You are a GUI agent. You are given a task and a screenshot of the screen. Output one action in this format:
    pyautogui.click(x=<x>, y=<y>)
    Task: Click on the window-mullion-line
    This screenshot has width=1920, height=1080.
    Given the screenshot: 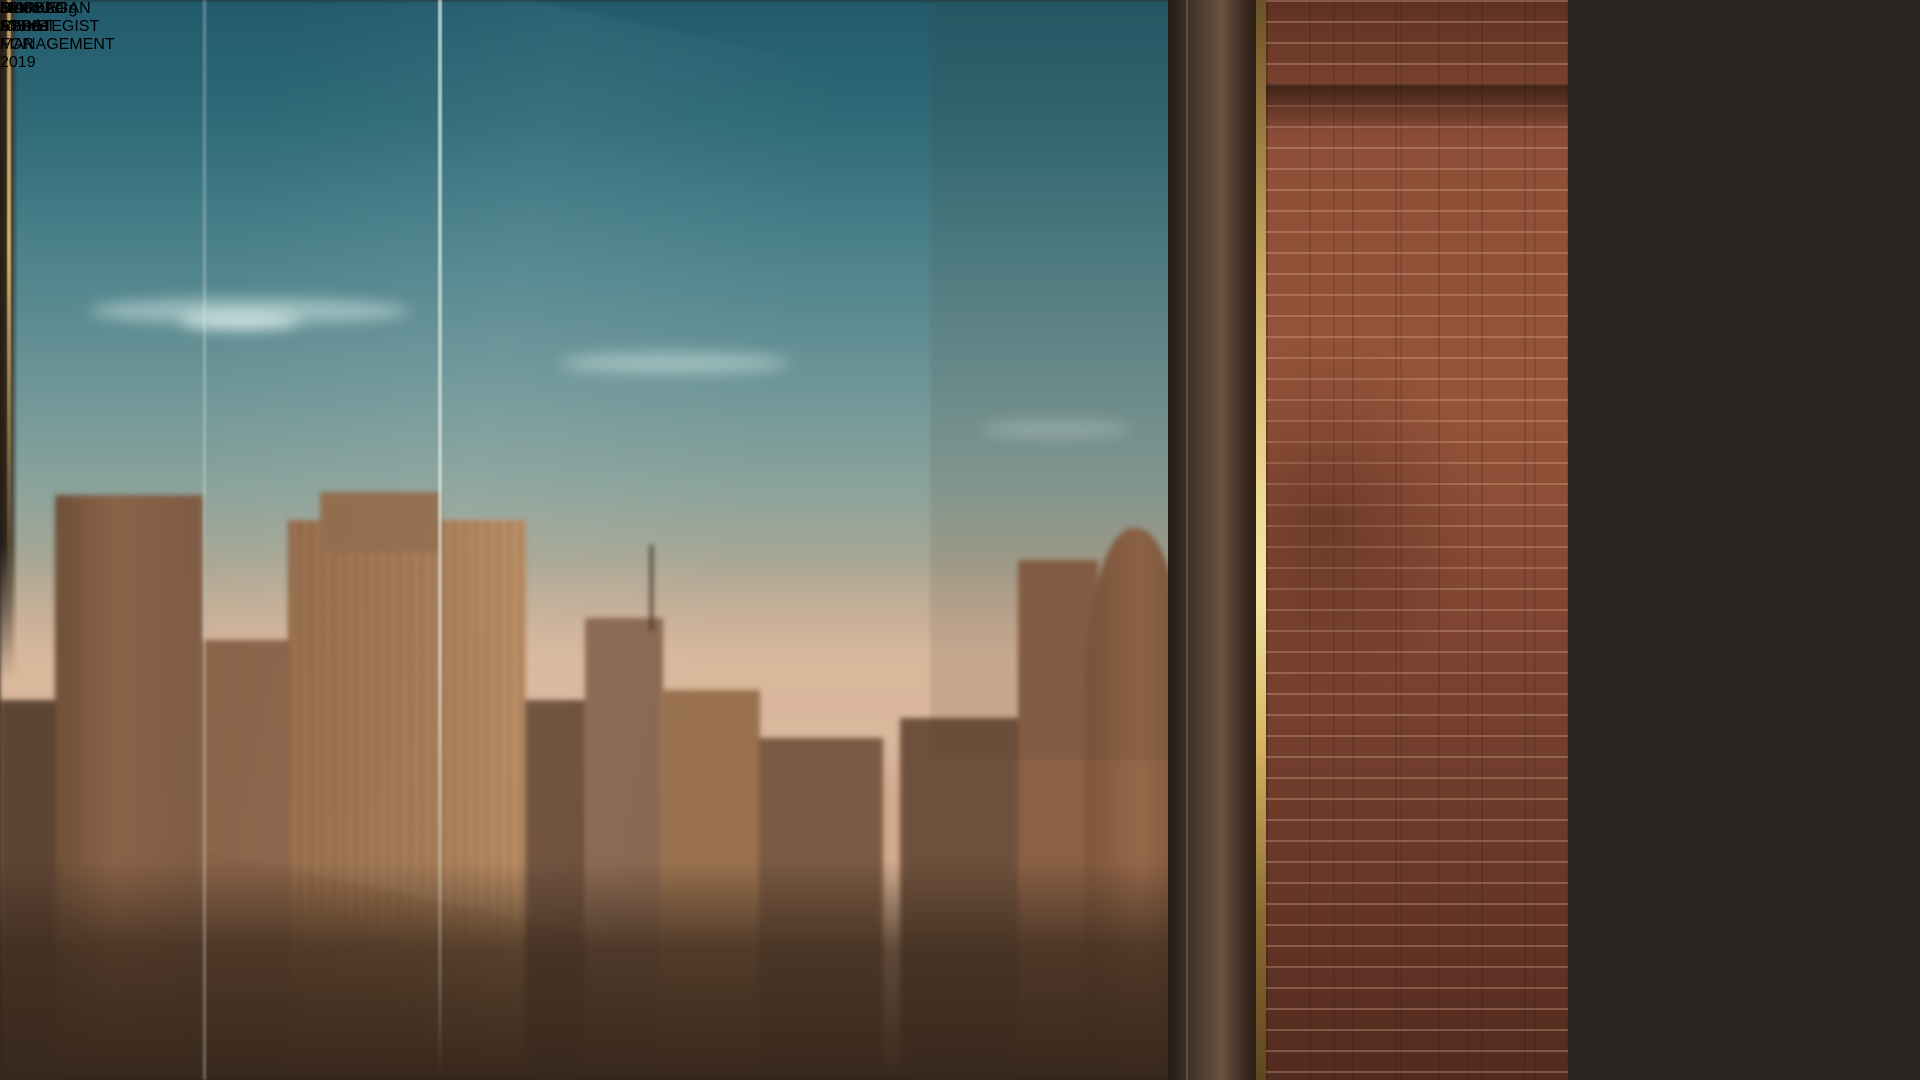 What is the action you would take?
    pyautogui.click(x=1187, y=540)
    